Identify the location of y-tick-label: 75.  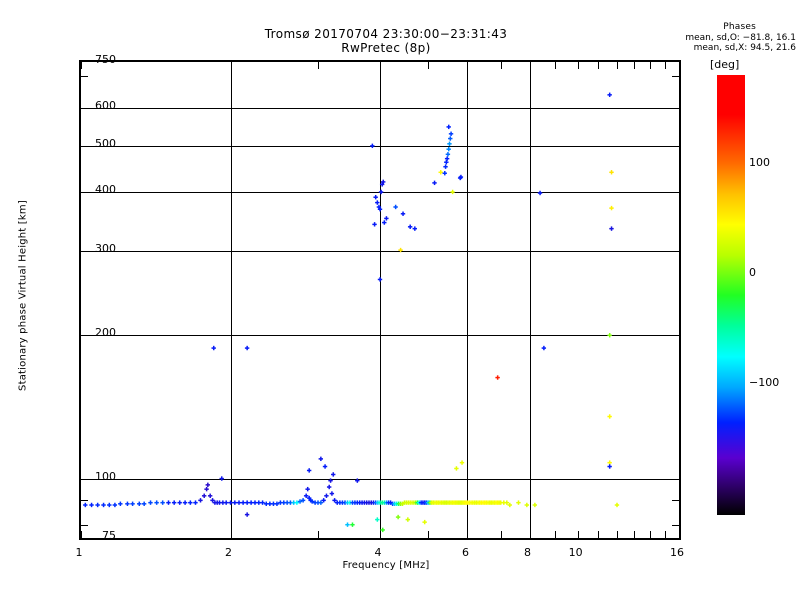
(109, 535).